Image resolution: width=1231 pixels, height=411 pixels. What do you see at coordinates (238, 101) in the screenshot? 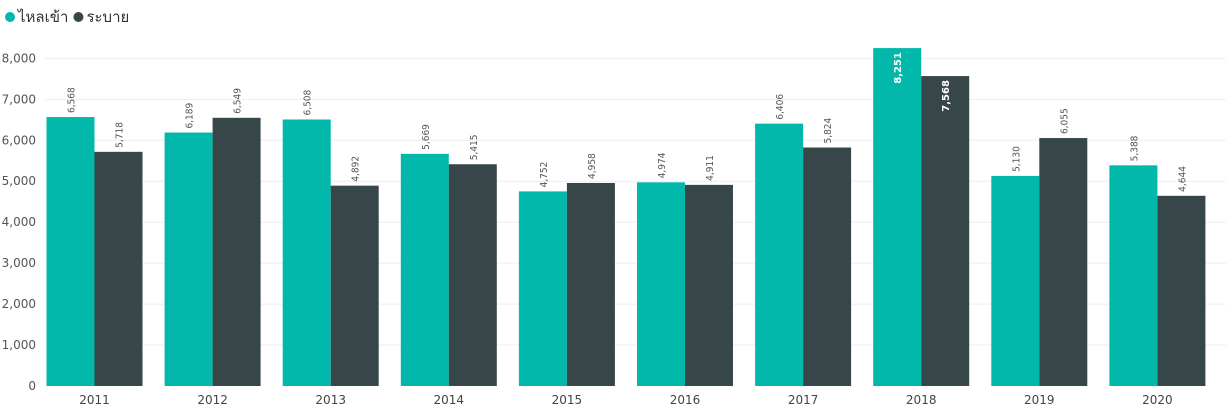
I see `data-label-2012-1: 6,549` at bounding box center [238, 101].